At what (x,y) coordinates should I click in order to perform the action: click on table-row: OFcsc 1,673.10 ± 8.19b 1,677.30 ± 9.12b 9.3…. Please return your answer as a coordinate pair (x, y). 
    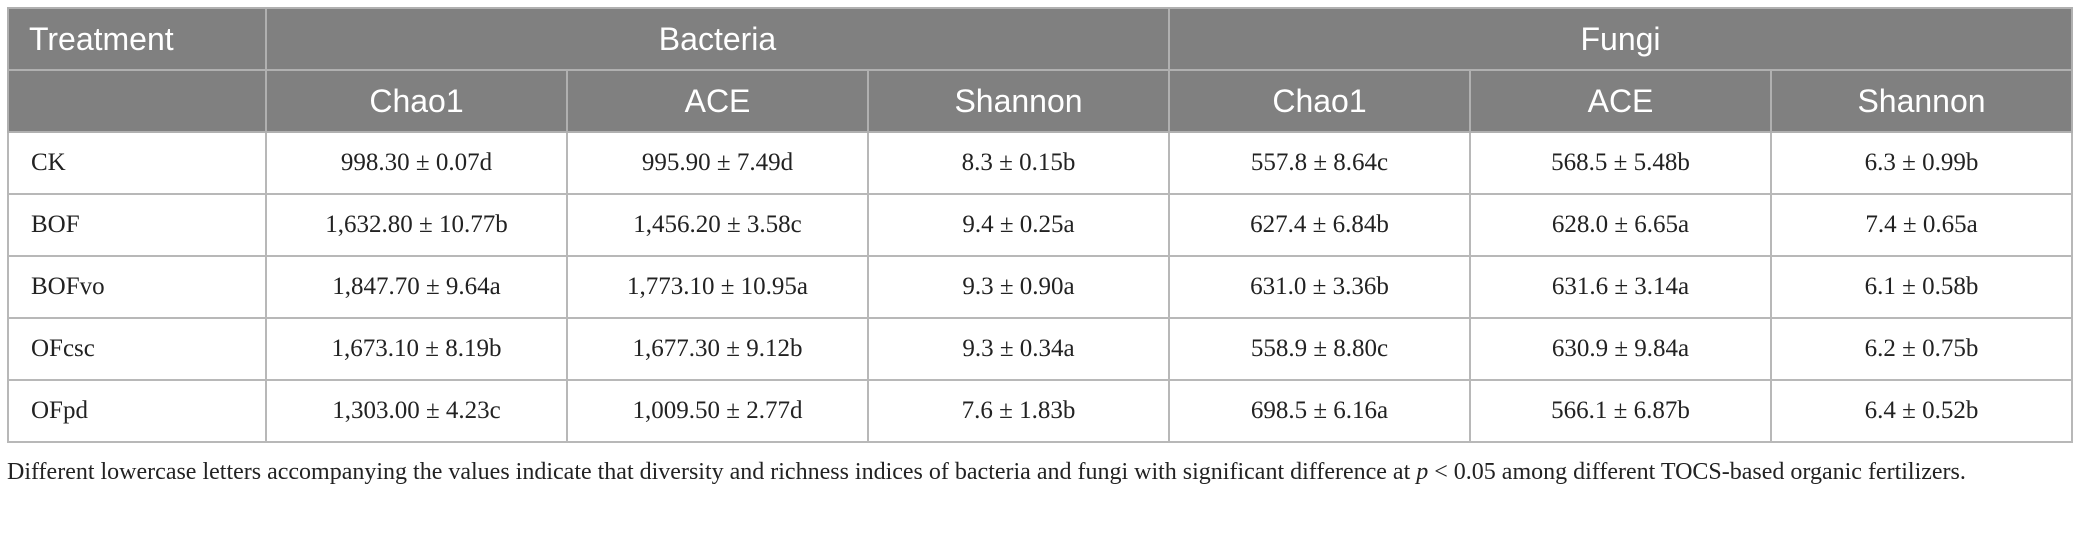
    Looking at the image, I should click on (1040, 349).